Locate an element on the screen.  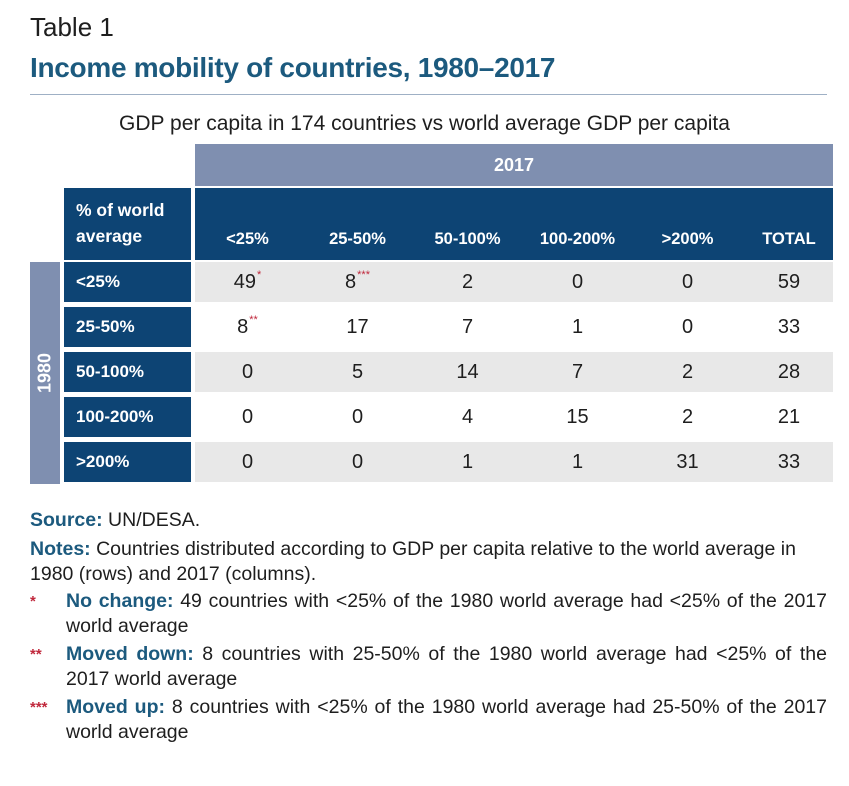
footnote-marker: *** is located at coordinates (363, 275).